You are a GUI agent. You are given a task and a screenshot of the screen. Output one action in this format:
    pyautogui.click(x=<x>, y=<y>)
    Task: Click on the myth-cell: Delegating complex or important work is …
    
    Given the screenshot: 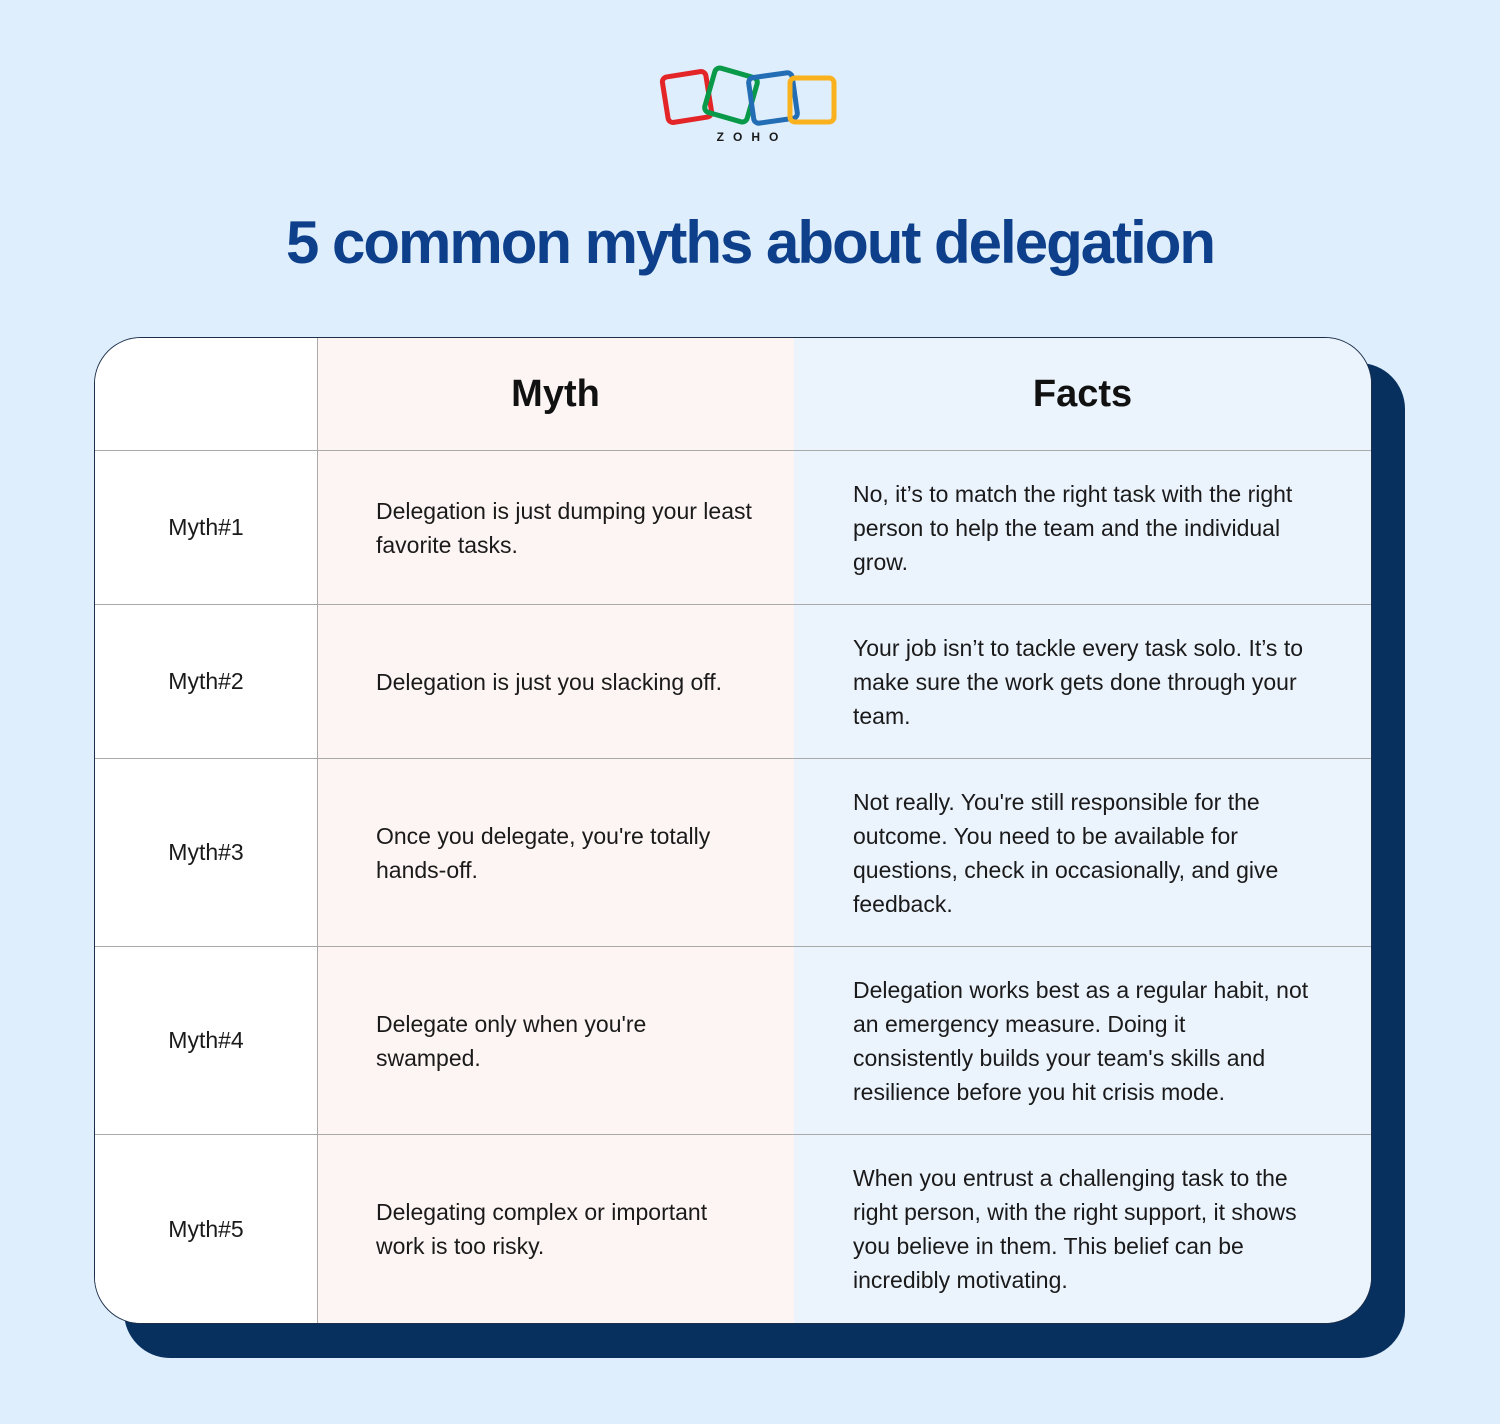 What is the action you would take?
    pyautogui.click(x=542, y=1229)
    